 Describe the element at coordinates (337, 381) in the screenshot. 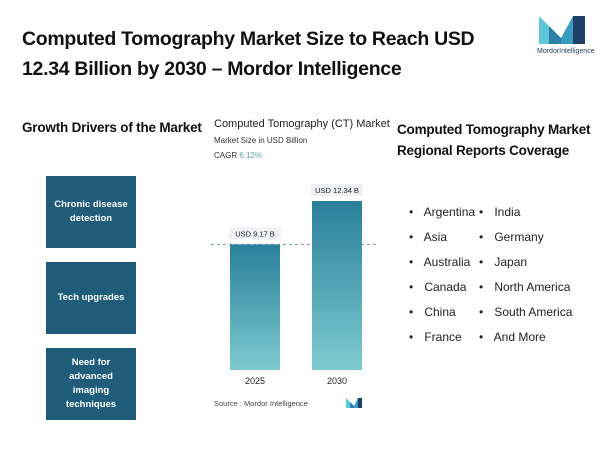

I see `x-tick-label: 2030` at that location.